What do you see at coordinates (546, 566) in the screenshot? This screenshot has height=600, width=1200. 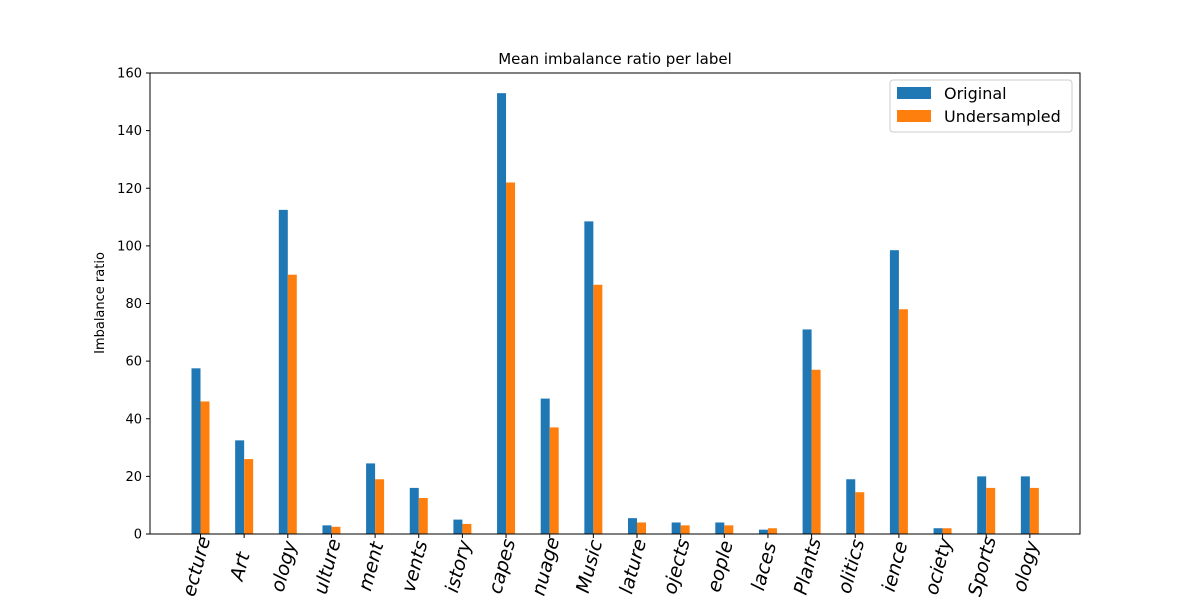 I see `x-tick-label: nuage` at bounding box center [546, 566].